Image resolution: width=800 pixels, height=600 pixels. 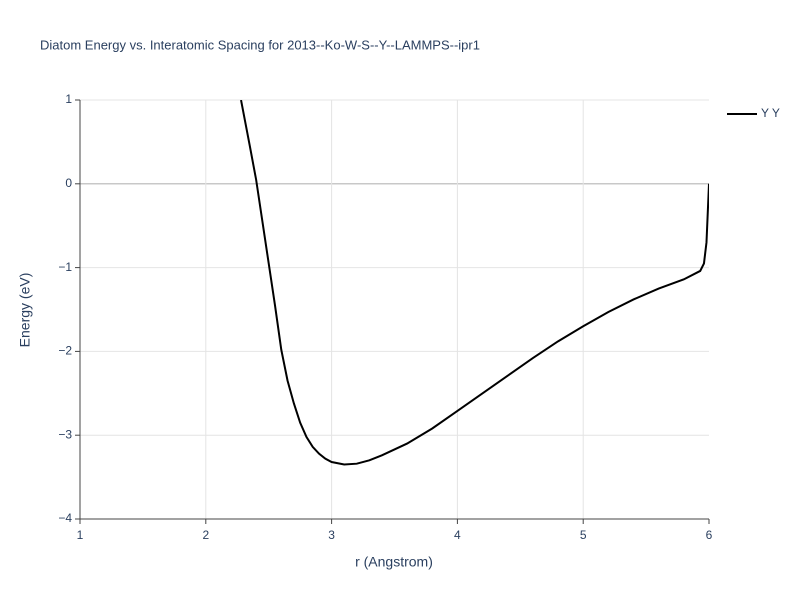 I want to click on legend-label: Y Y, so click(x=770, y=113).